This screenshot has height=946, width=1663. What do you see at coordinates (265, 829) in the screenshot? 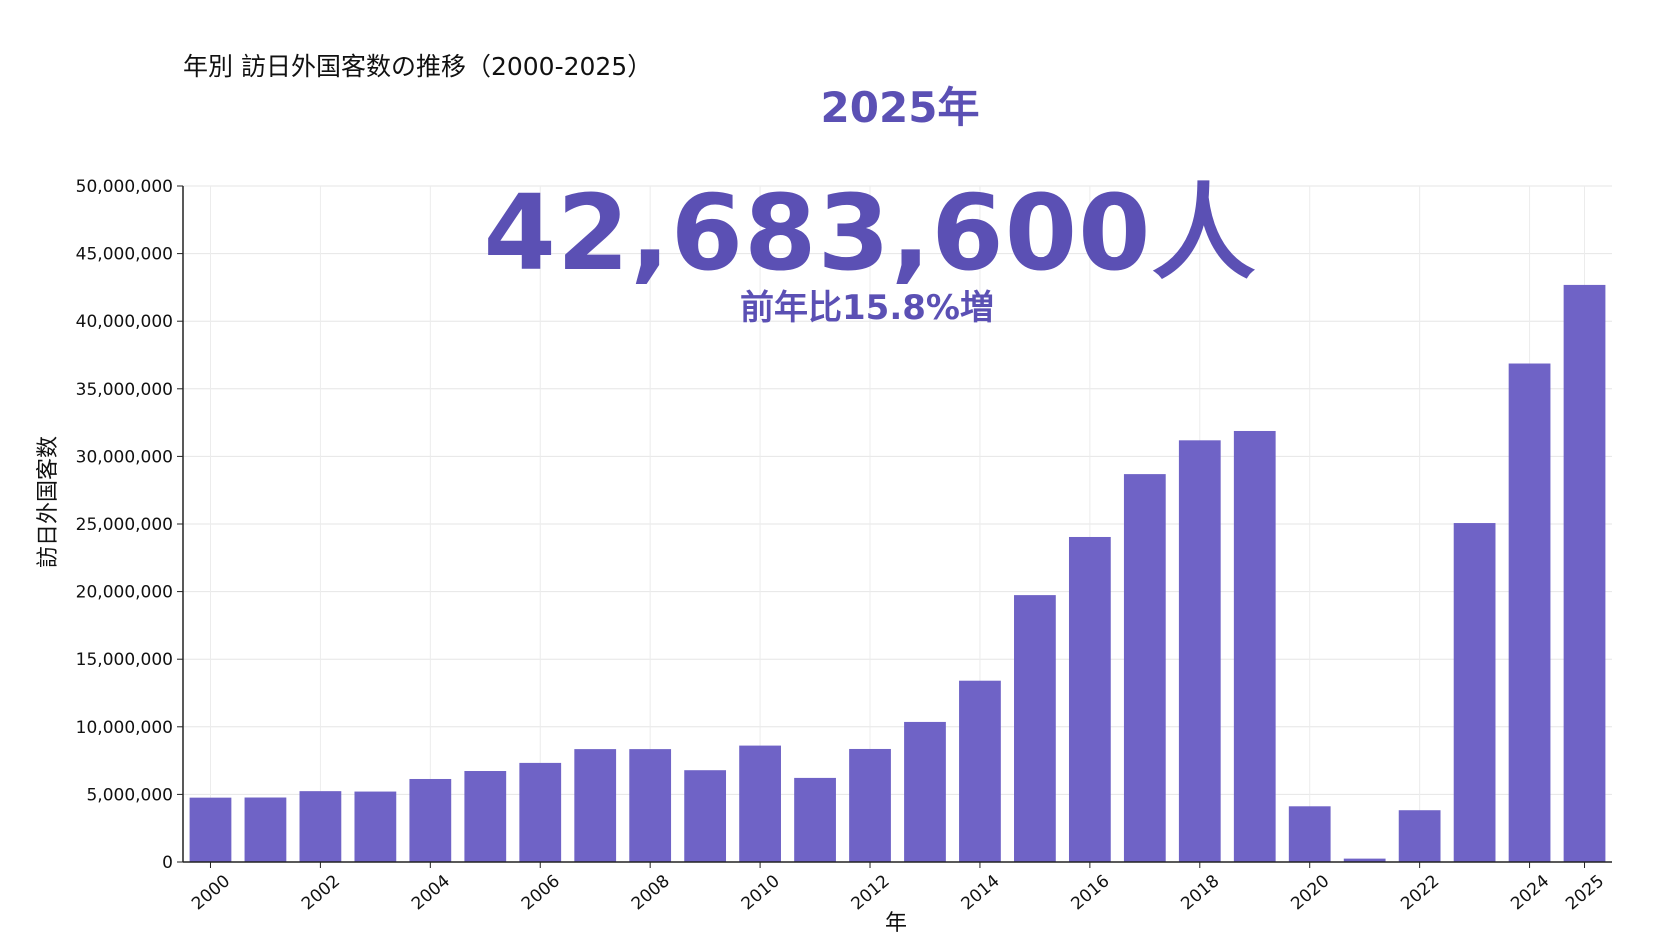
I see `bar-2001` at bounding box center [265, 829].